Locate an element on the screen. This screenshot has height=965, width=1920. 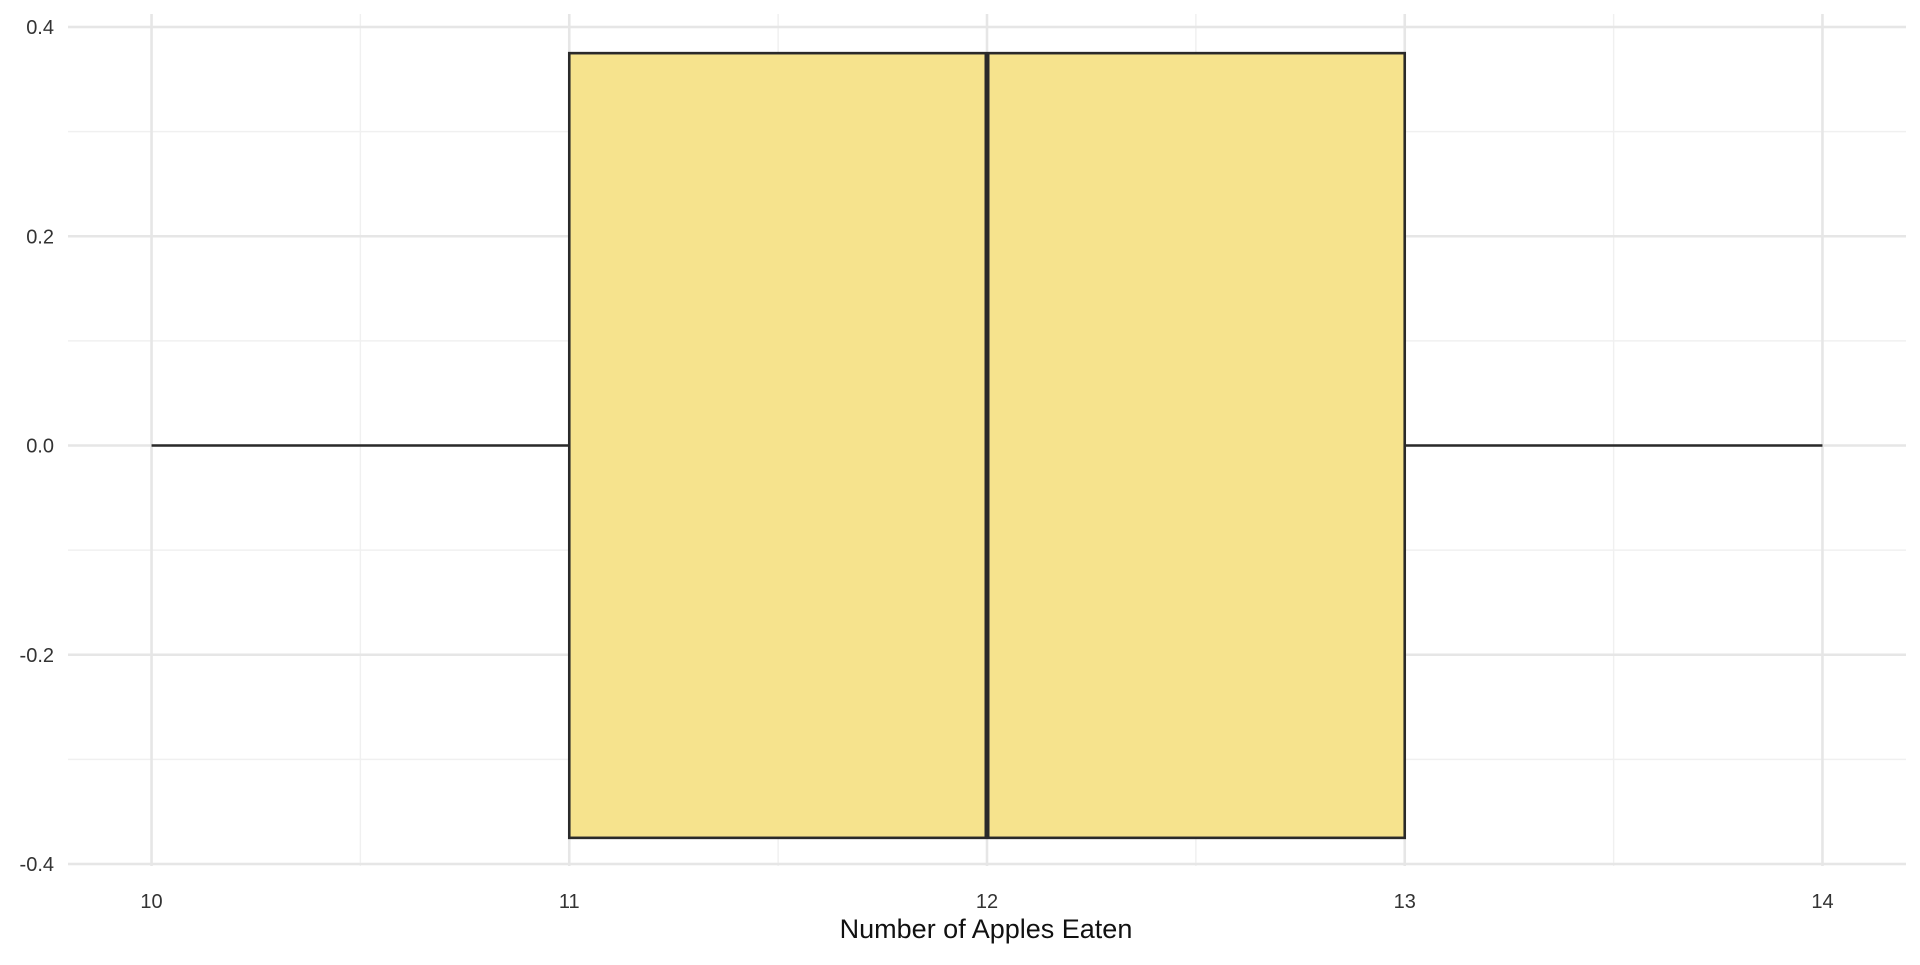
x-tick-label: 11 is located at coordinates (569, 902).